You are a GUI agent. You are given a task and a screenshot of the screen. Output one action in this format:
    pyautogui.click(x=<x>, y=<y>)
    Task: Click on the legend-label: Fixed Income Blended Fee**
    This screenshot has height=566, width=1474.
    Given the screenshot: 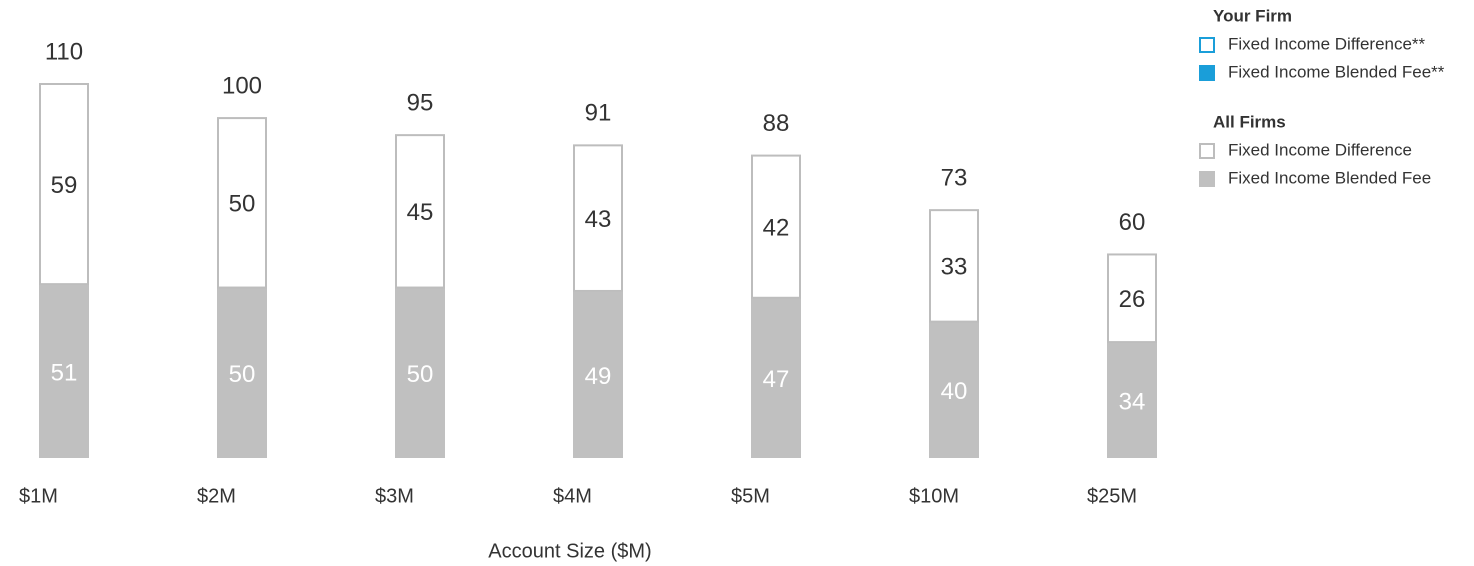 What is the action you would take?
    pyautogui.click(x=1336, y=71)
    